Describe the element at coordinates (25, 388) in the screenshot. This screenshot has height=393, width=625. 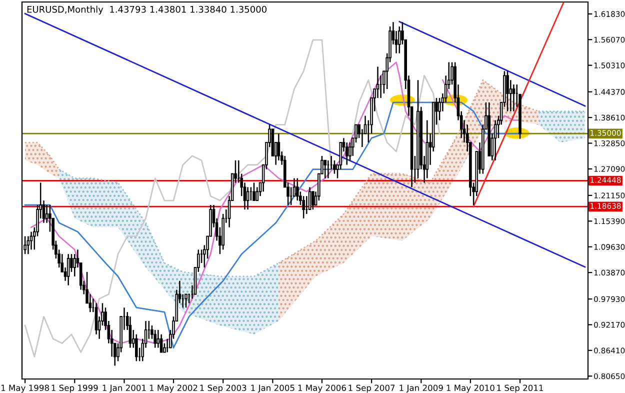
I see `x-tick-label: 1 May 1998` at that location.